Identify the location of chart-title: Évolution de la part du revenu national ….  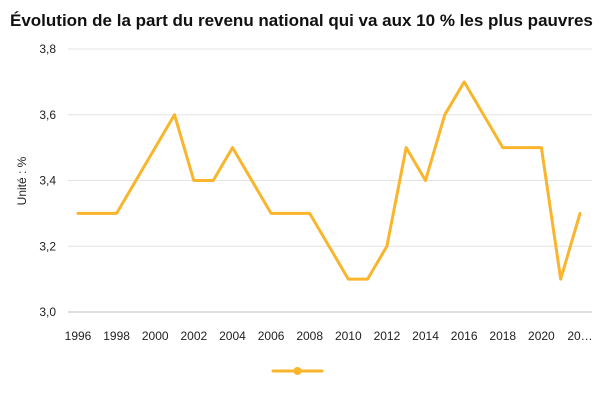
(301, 20).